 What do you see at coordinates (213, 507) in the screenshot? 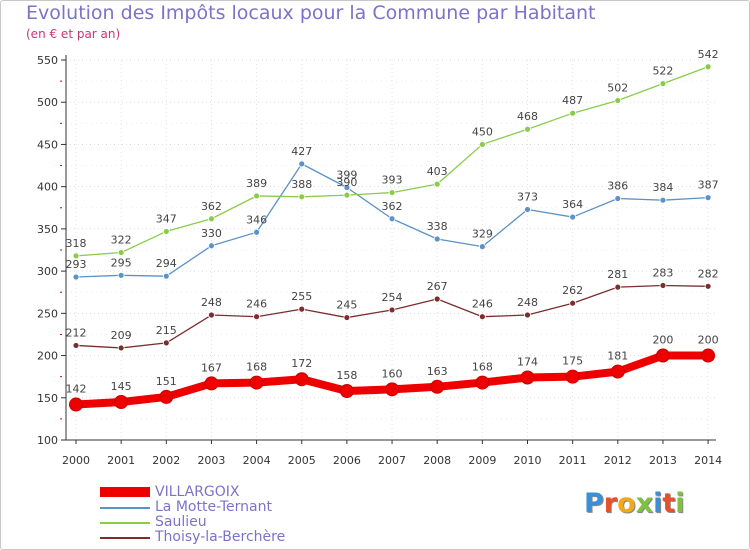
I see `legend-label: La Motte-Ternant` at bounding box center [213, 507].